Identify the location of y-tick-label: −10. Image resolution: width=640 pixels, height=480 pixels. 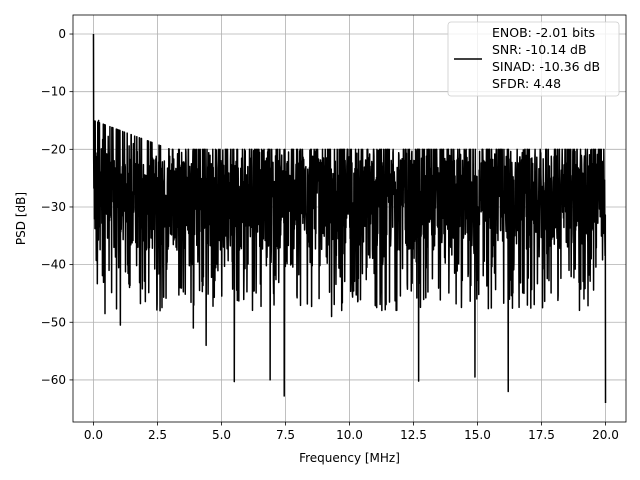
(53, 92).